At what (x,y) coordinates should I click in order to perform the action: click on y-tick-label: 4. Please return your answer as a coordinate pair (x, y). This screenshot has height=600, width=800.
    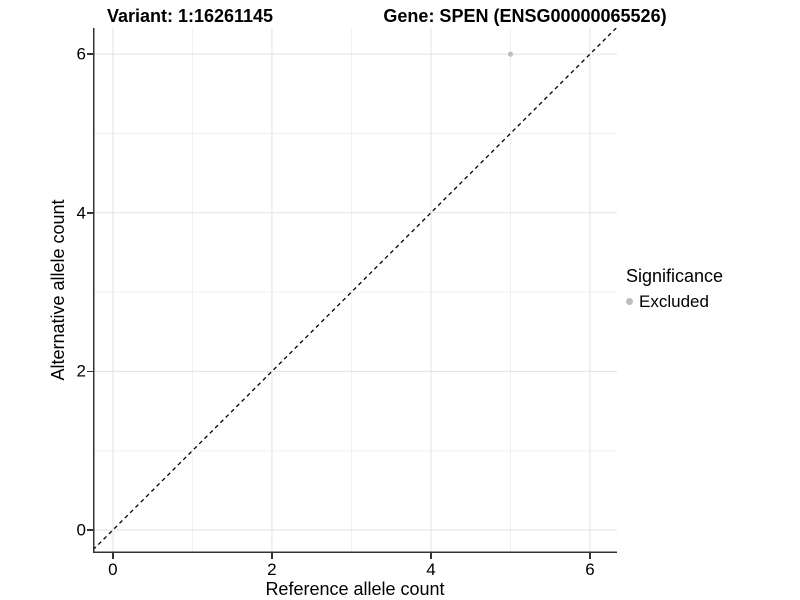
    Looking at the image, I should click on (81, 213).